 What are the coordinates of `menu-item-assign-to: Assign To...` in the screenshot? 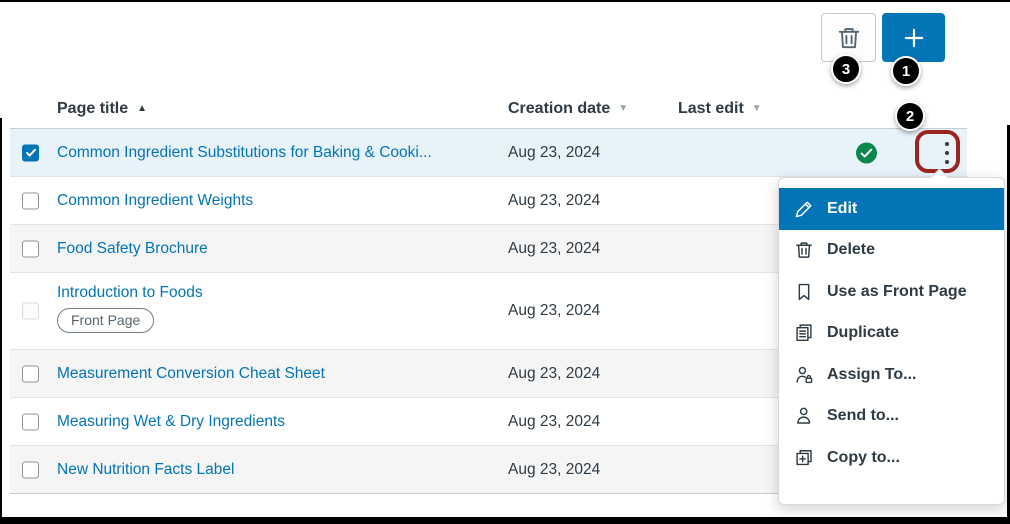 It's located at (891, 375).